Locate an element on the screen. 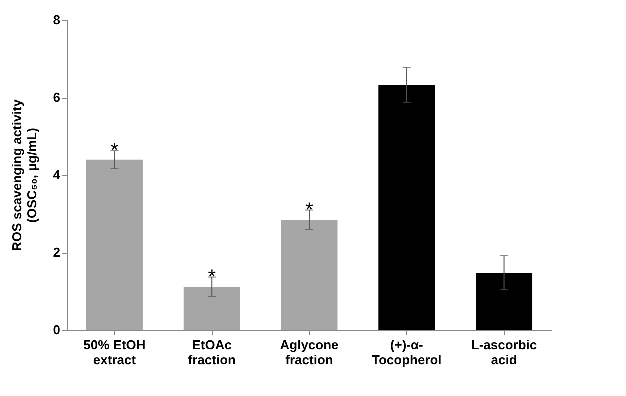 The width and height of the screenshot is (626, 396). x-tick-label: (+)-α- Tocopherol is located at coordinates (407, 353).